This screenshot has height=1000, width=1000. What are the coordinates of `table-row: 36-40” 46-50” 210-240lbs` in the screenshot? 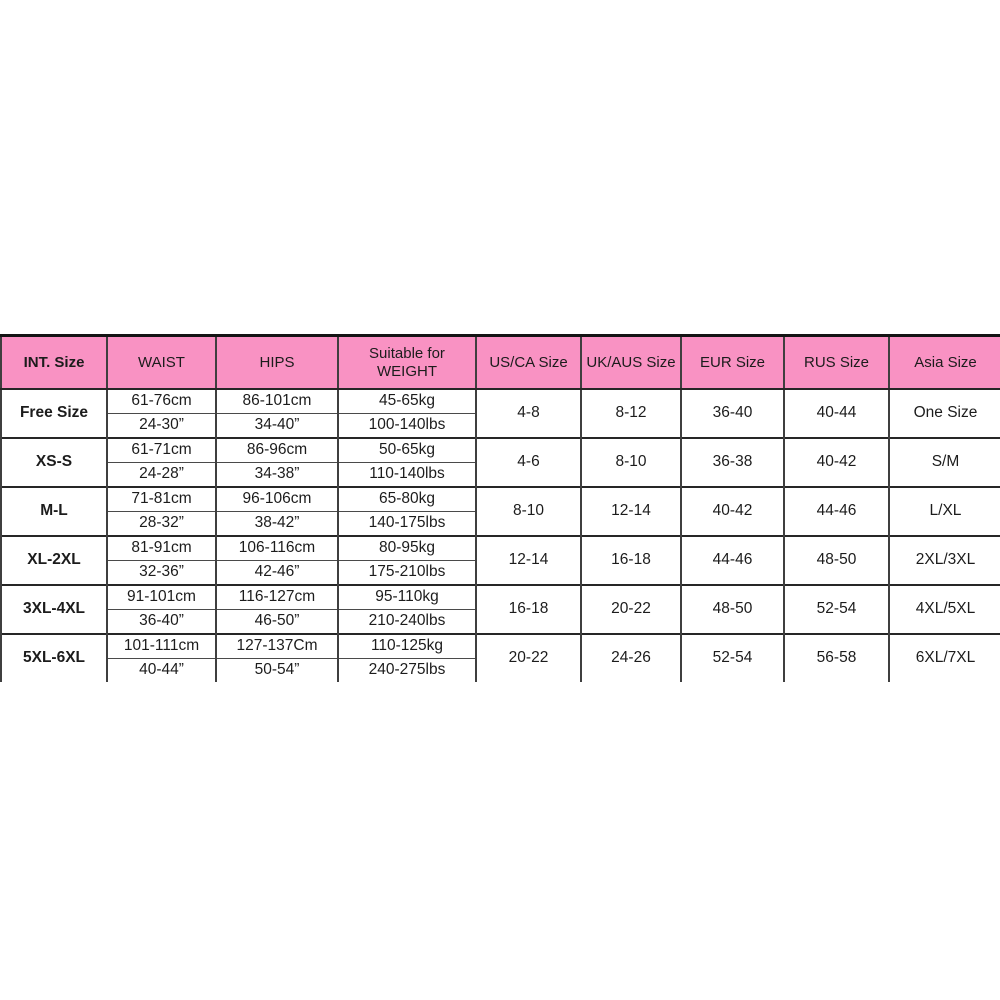 It's located at (500, 621).